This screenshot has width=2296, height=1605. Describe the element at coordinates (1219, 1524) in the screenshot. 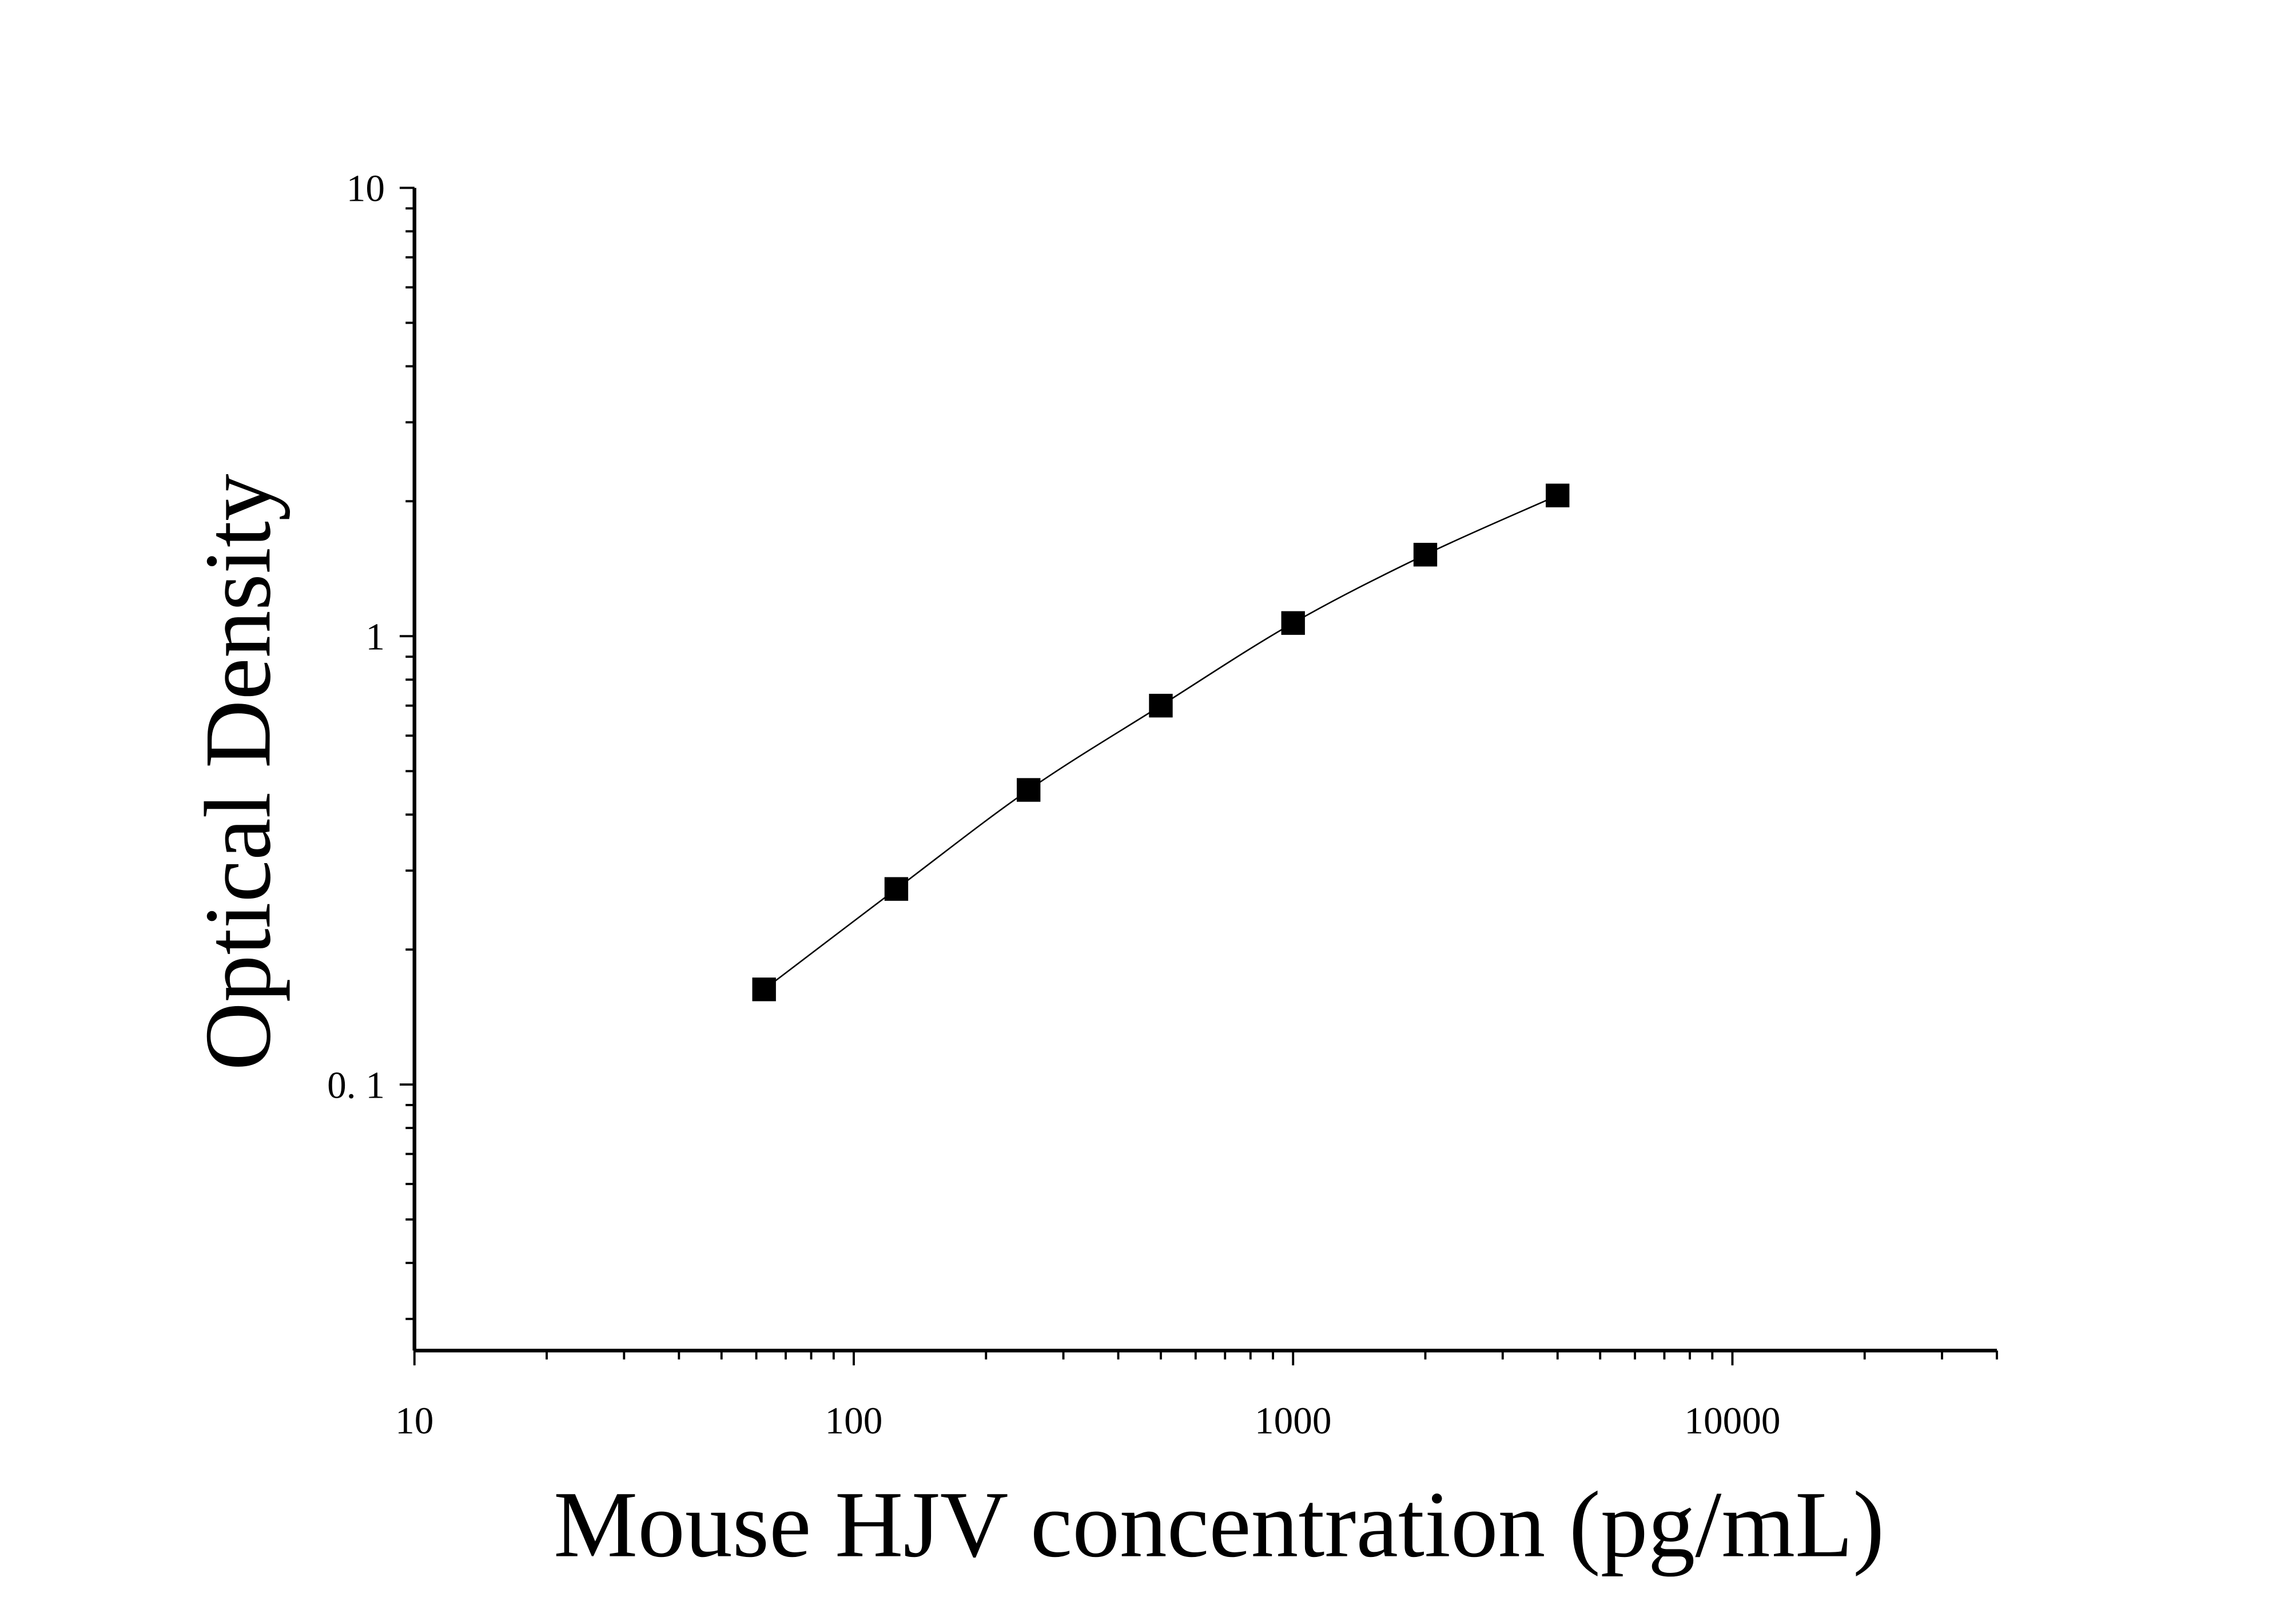

I see `x-axis-label: Mouse HJV concentration (pg/mL)` at that location.